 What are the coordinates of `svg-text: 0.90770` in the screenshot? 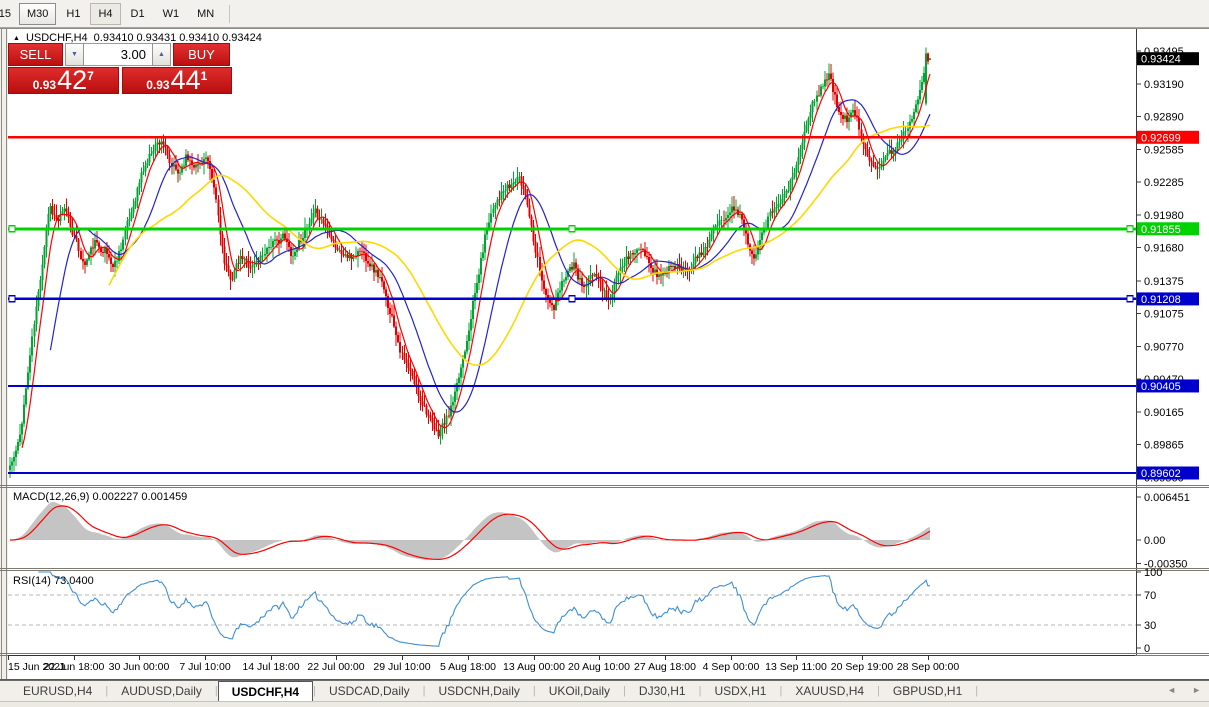 It's located at (1164, 347).